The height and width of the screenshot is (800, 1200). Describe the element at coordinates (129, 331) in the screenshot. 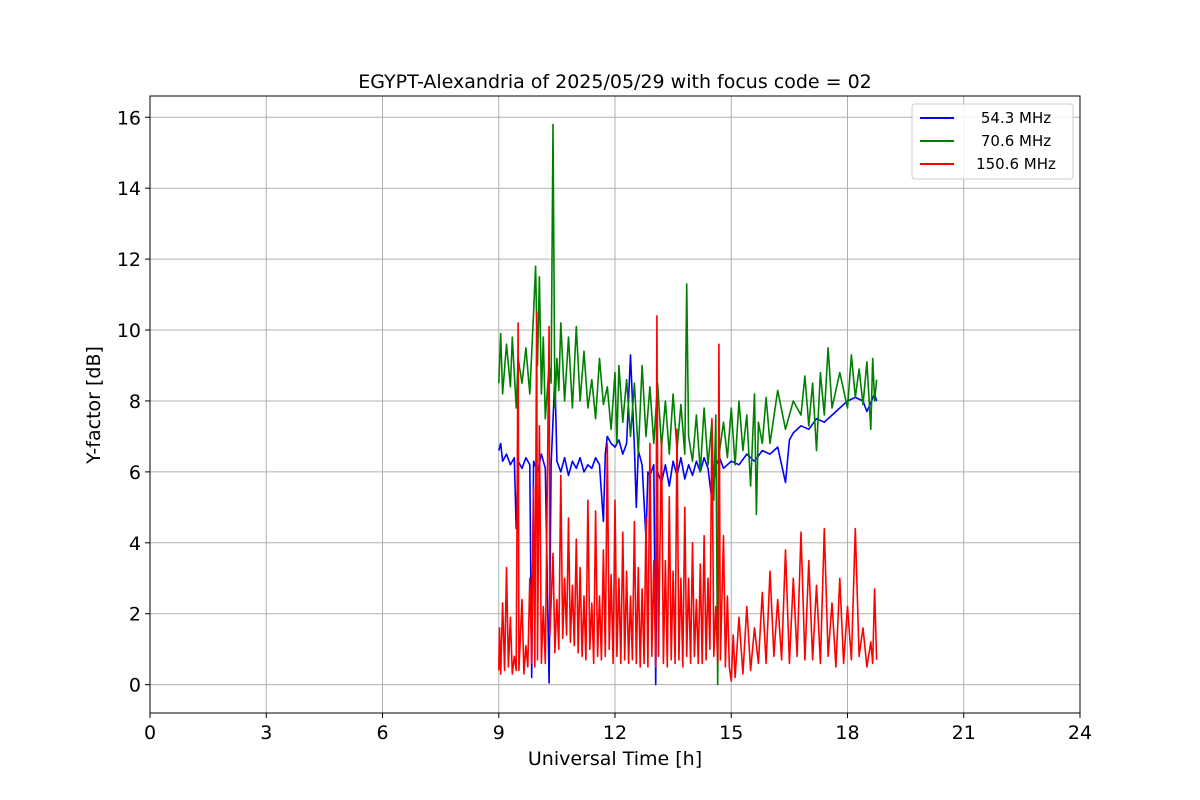

I see `y-tick-label: 10` at that location.